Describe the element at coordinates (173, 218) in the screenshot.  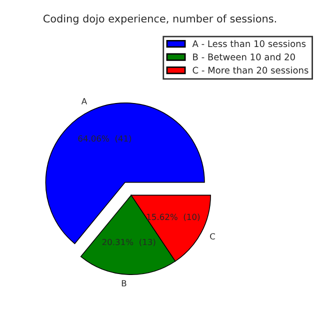
I see `data-label: 15.62% (10)` at that location.